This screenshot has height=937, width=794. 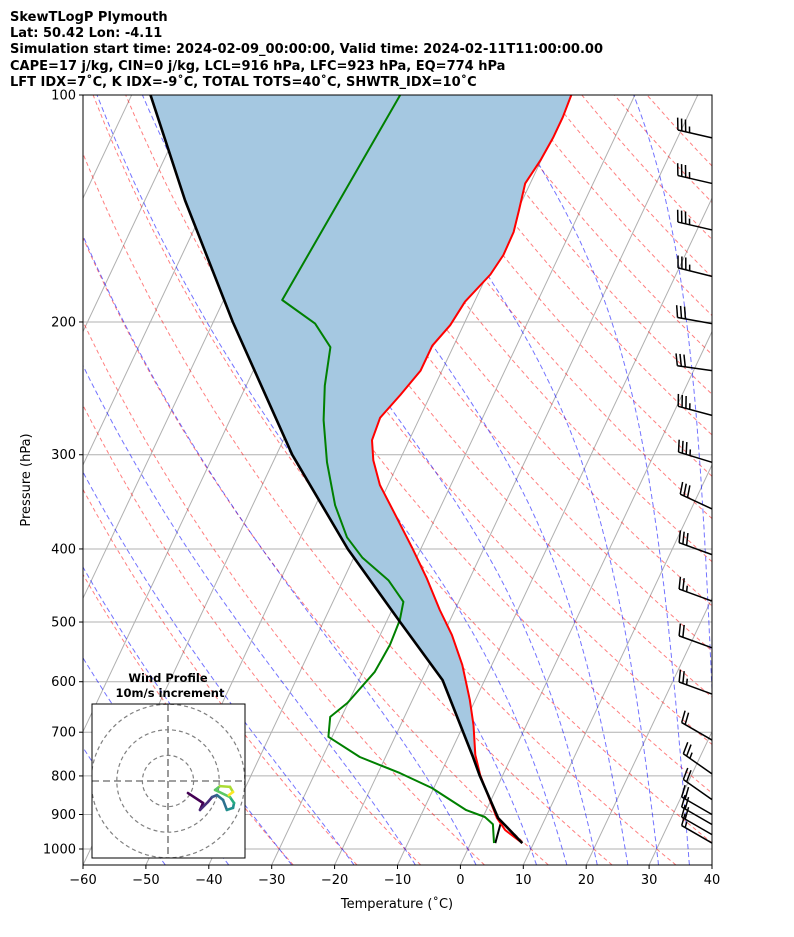 What do you see at coordinates (63, 682) in the screenshot?
I see `y-tick-label: 600` at bounding box center [63, 682].